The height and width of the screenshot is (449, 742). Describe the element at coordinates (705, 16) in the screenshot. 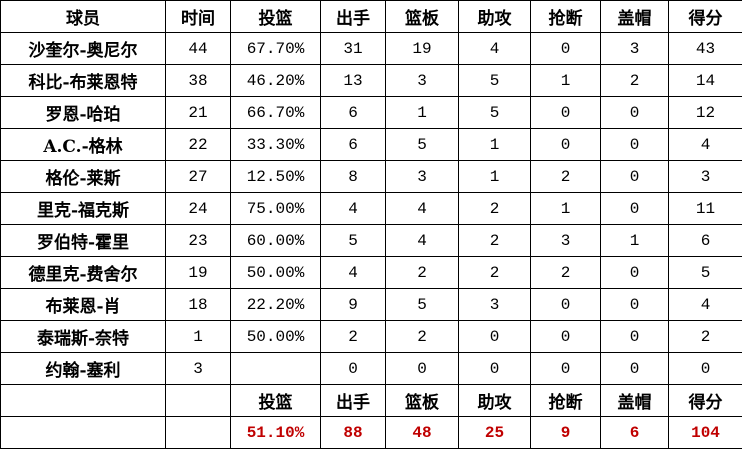

I see `column-header: 得分` at that location.